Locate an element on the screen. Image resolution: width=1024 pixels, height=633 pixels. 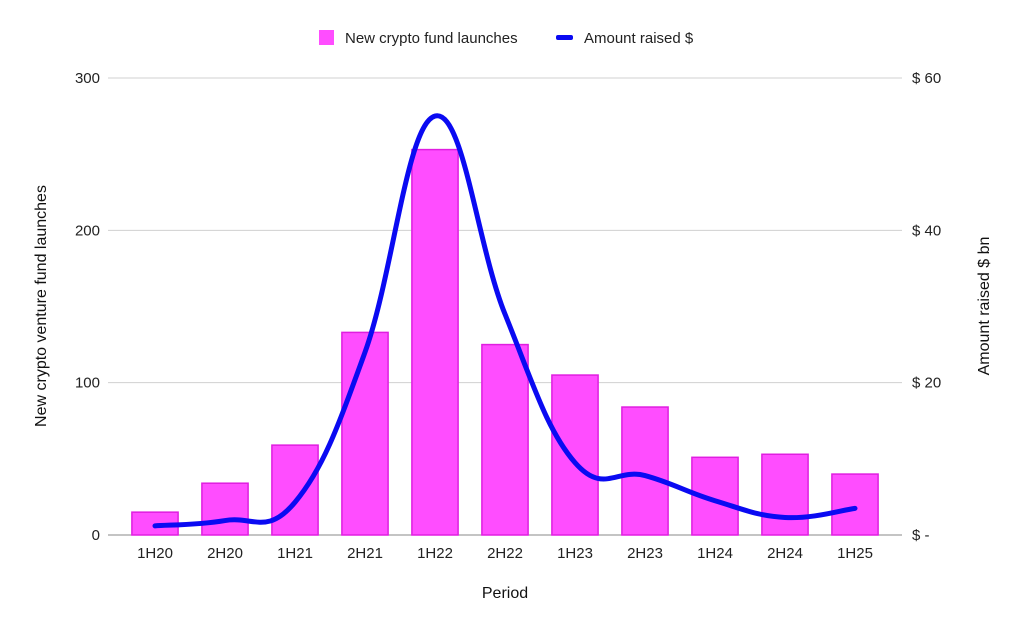
y2-tick-label: $ - is located at coordinates (921, 535).